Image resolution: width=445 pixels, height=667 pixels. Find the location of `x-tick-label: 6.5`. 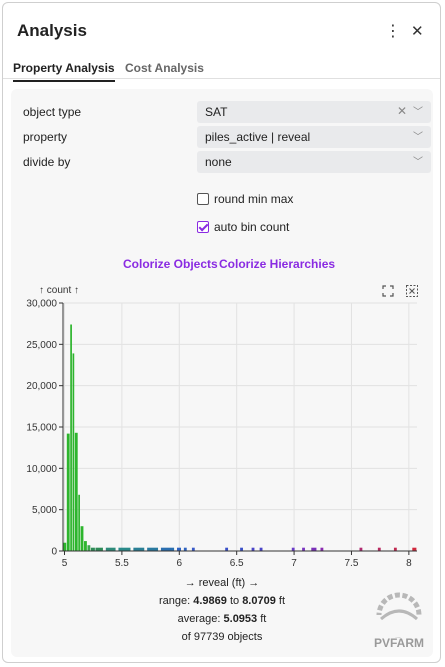

x-tick-label: 6.5 is located at coordinates (237, 563).